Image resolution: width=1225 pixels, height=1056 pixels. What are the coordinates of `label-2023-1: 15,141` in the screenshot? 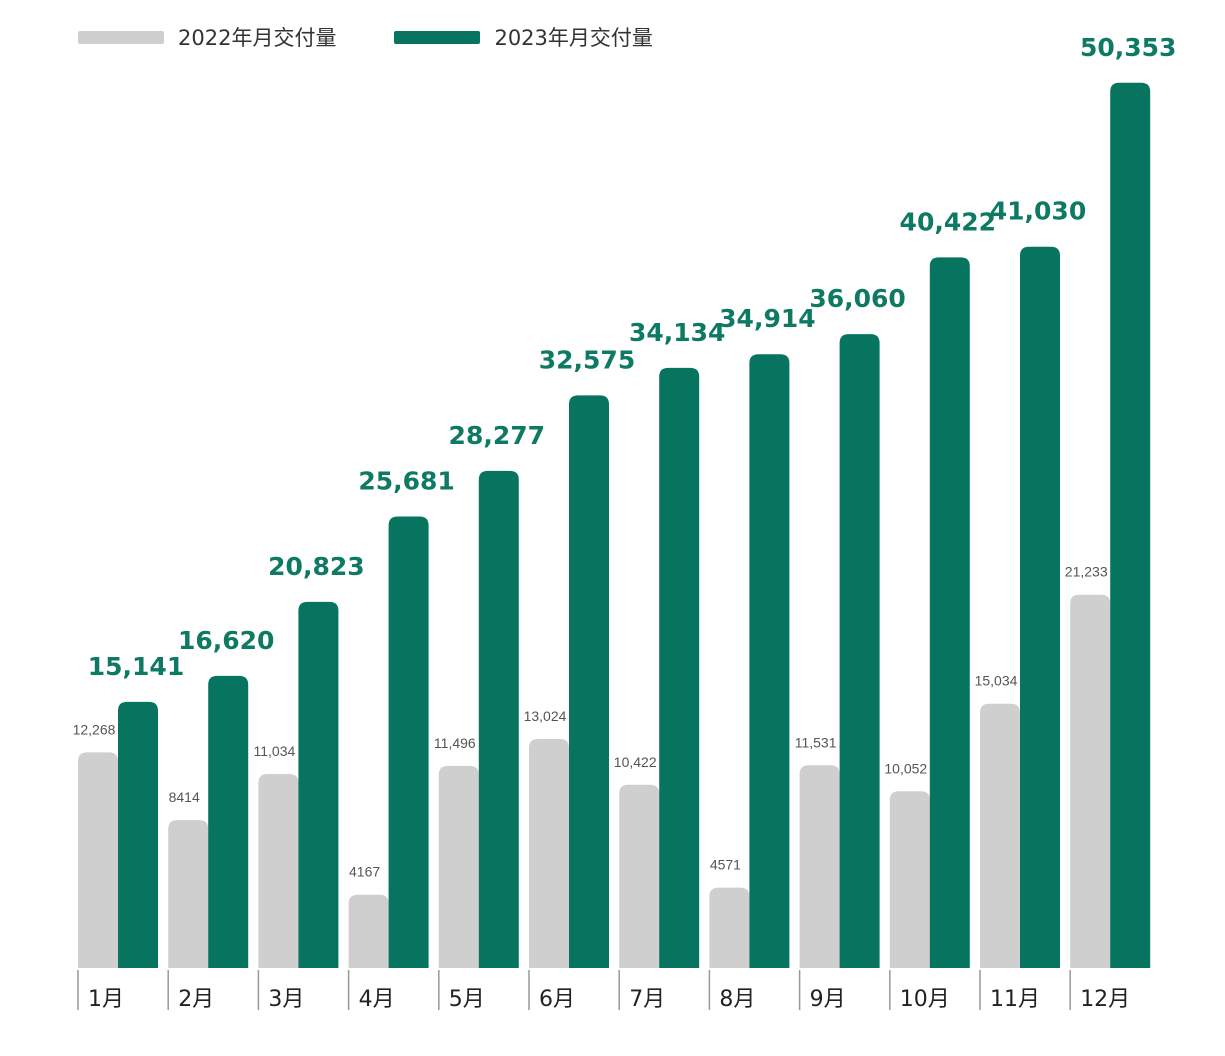 It's located at (136, 666).